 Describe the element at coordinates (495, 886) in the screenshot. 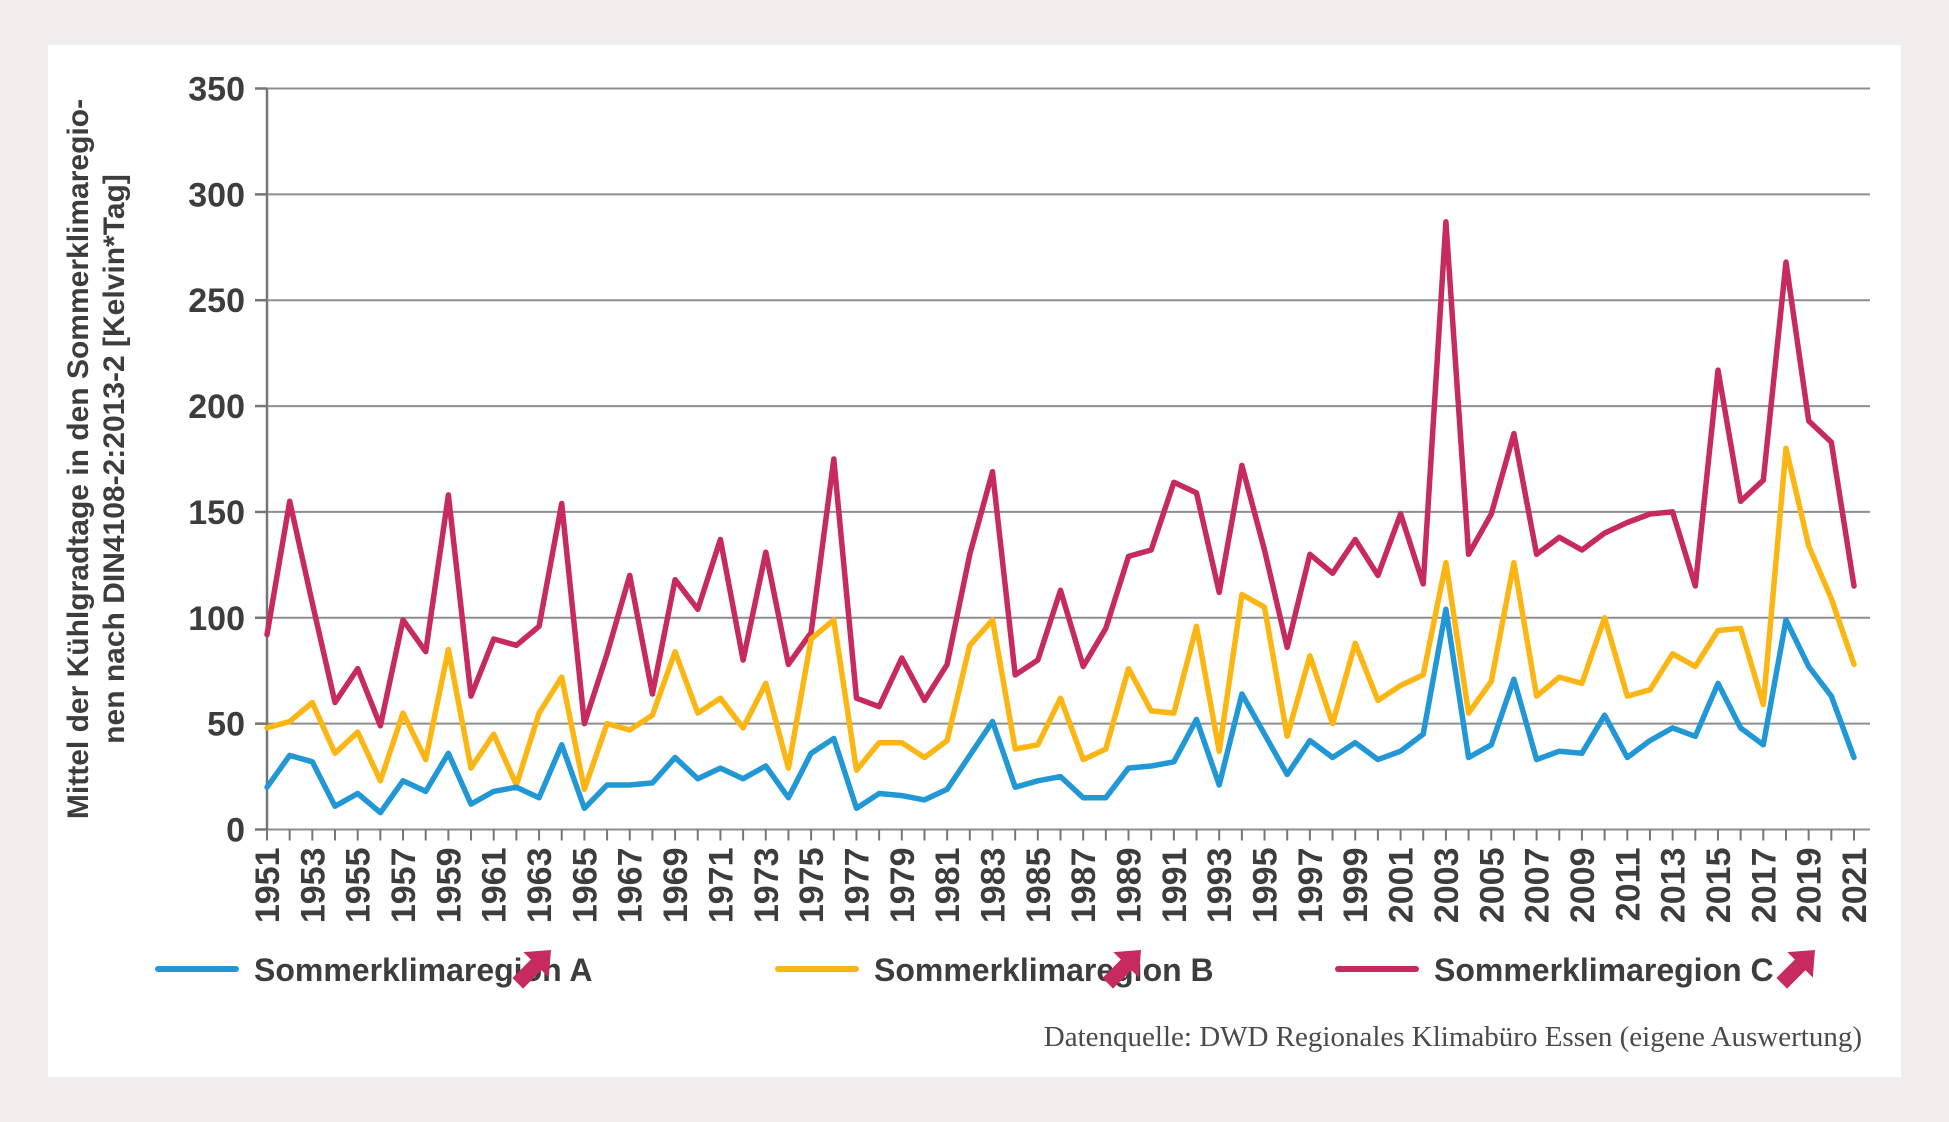

I see `x-tick-label: 1961` at that location.